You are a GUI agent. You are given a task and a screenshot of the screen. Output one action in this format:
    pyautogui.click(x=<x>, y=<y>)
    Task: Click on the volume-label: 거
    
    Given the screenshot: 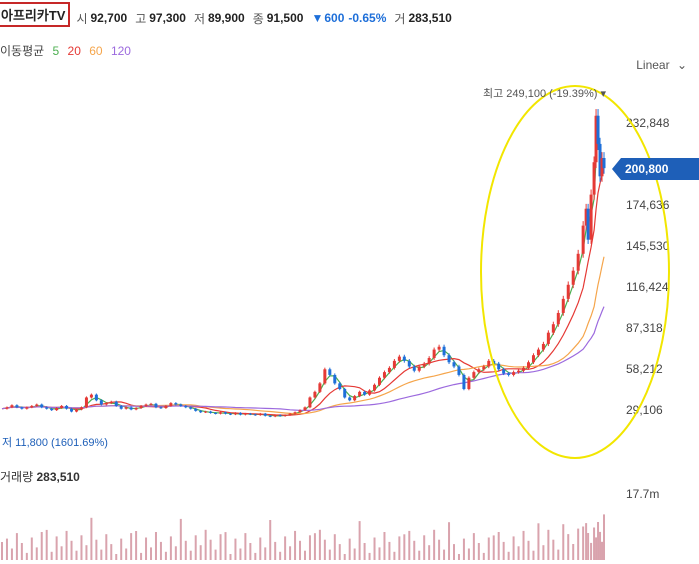 What is the action you would take?
    pyautogui.click(x=400, y=18)
    